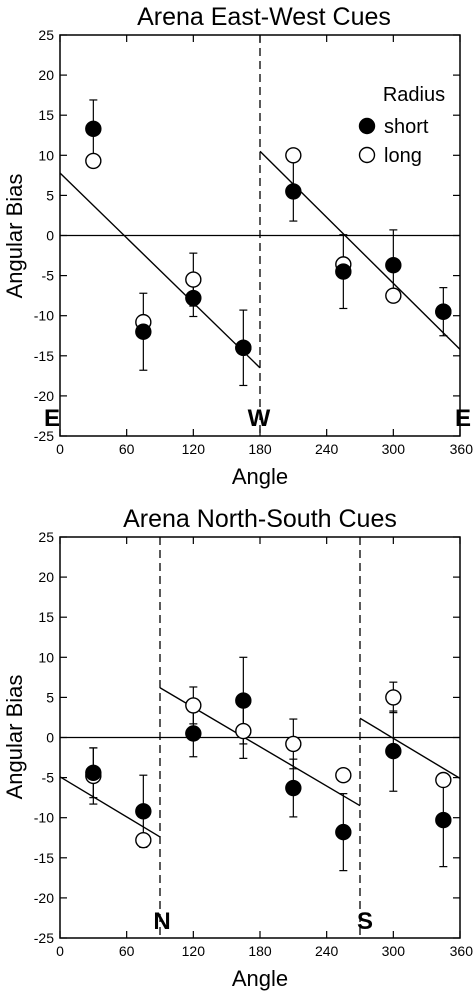  I want to click on legend: Radius short long, so click(401, 125).